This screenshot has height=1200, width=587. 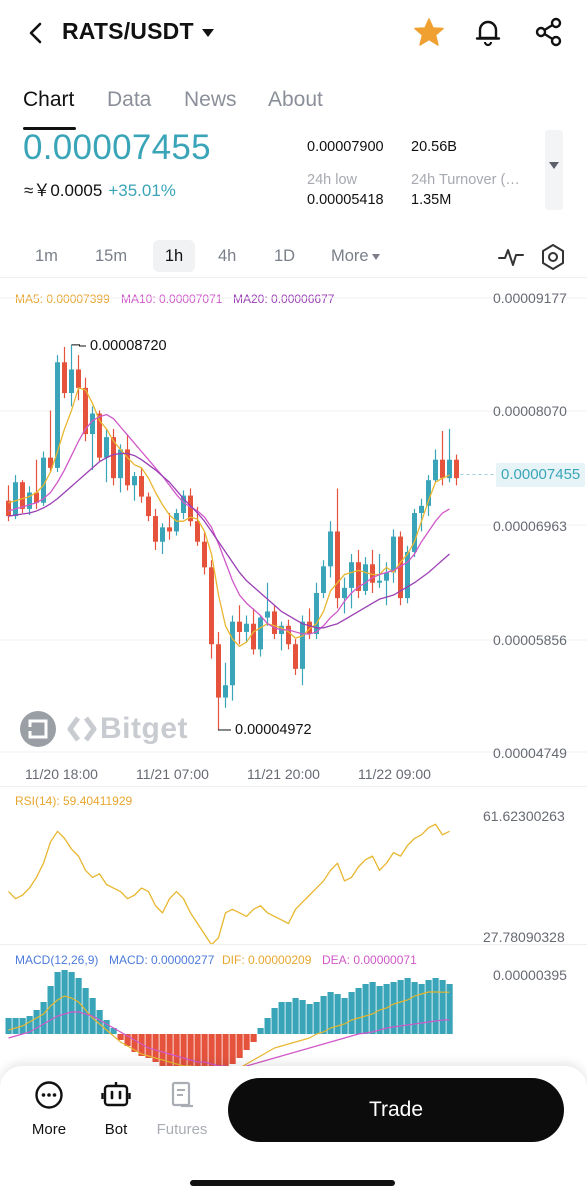 What do you see at coordinates (396, 1110) in the screenshot?
I see `trade-button: Trade` at bounding box center [396, 1110].